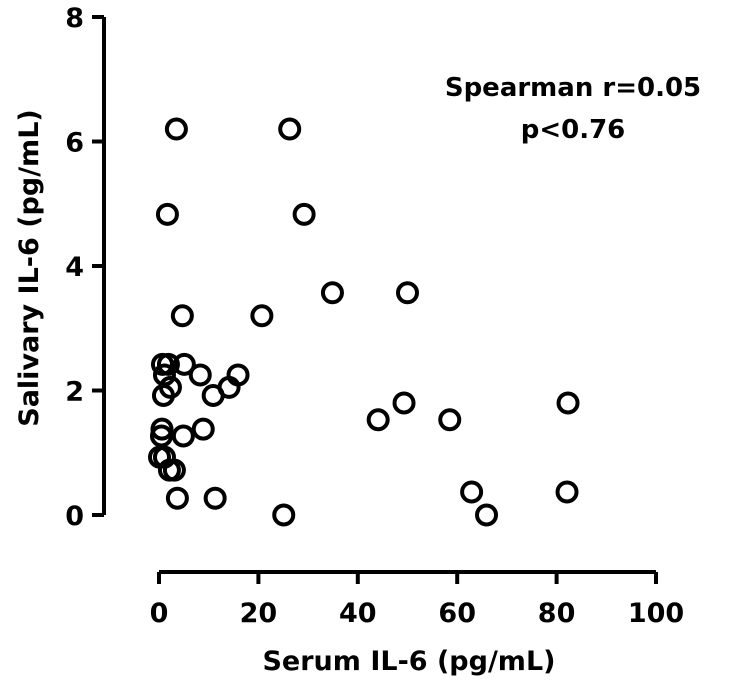 The width and height of the screenshot is (730, 687). I want to click on x-tick-label: 80, so click(557, 613).